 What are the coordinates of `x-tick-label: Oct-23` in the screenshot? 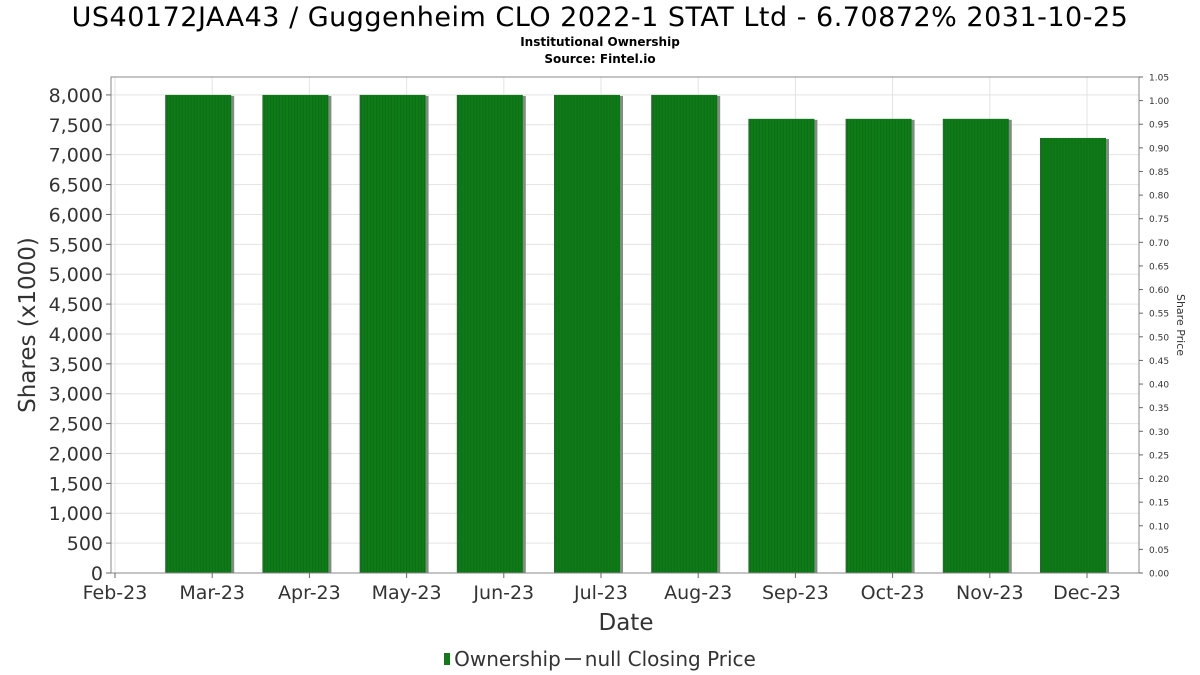 It's located at (893, 593).